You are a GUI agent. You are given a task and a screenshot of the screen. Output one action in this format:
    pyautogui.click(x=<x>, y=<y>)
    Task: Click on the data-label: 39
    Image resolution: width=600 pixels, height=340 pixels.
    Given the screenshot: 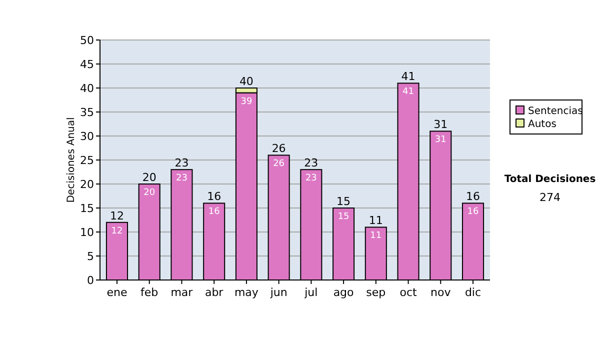 What is the action you would take?
    pyautogui.click(x=246, y=101)
    